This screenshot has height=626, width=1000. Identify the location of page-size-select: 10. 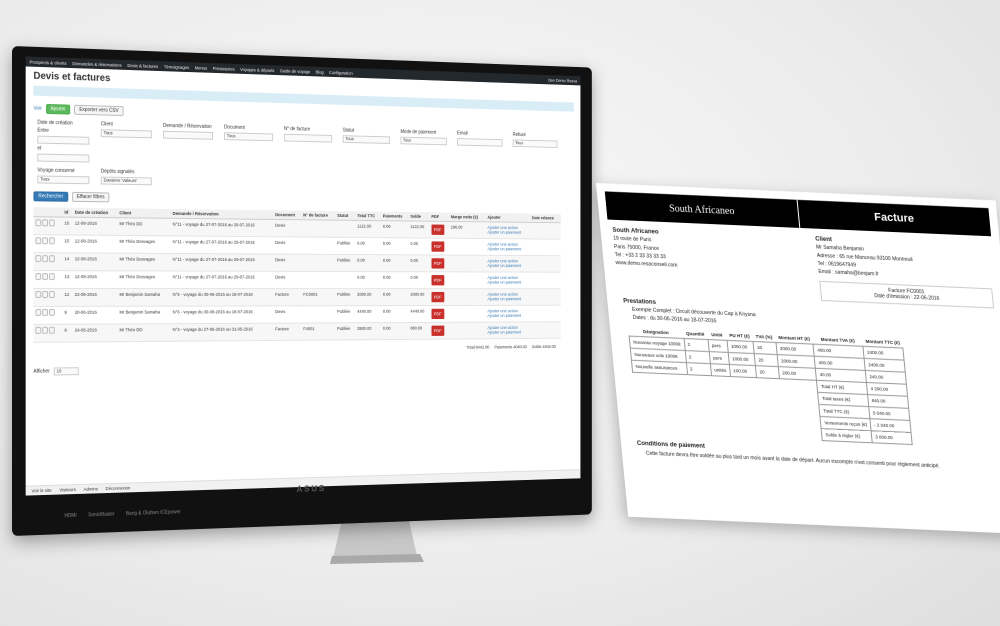
(66, 371).